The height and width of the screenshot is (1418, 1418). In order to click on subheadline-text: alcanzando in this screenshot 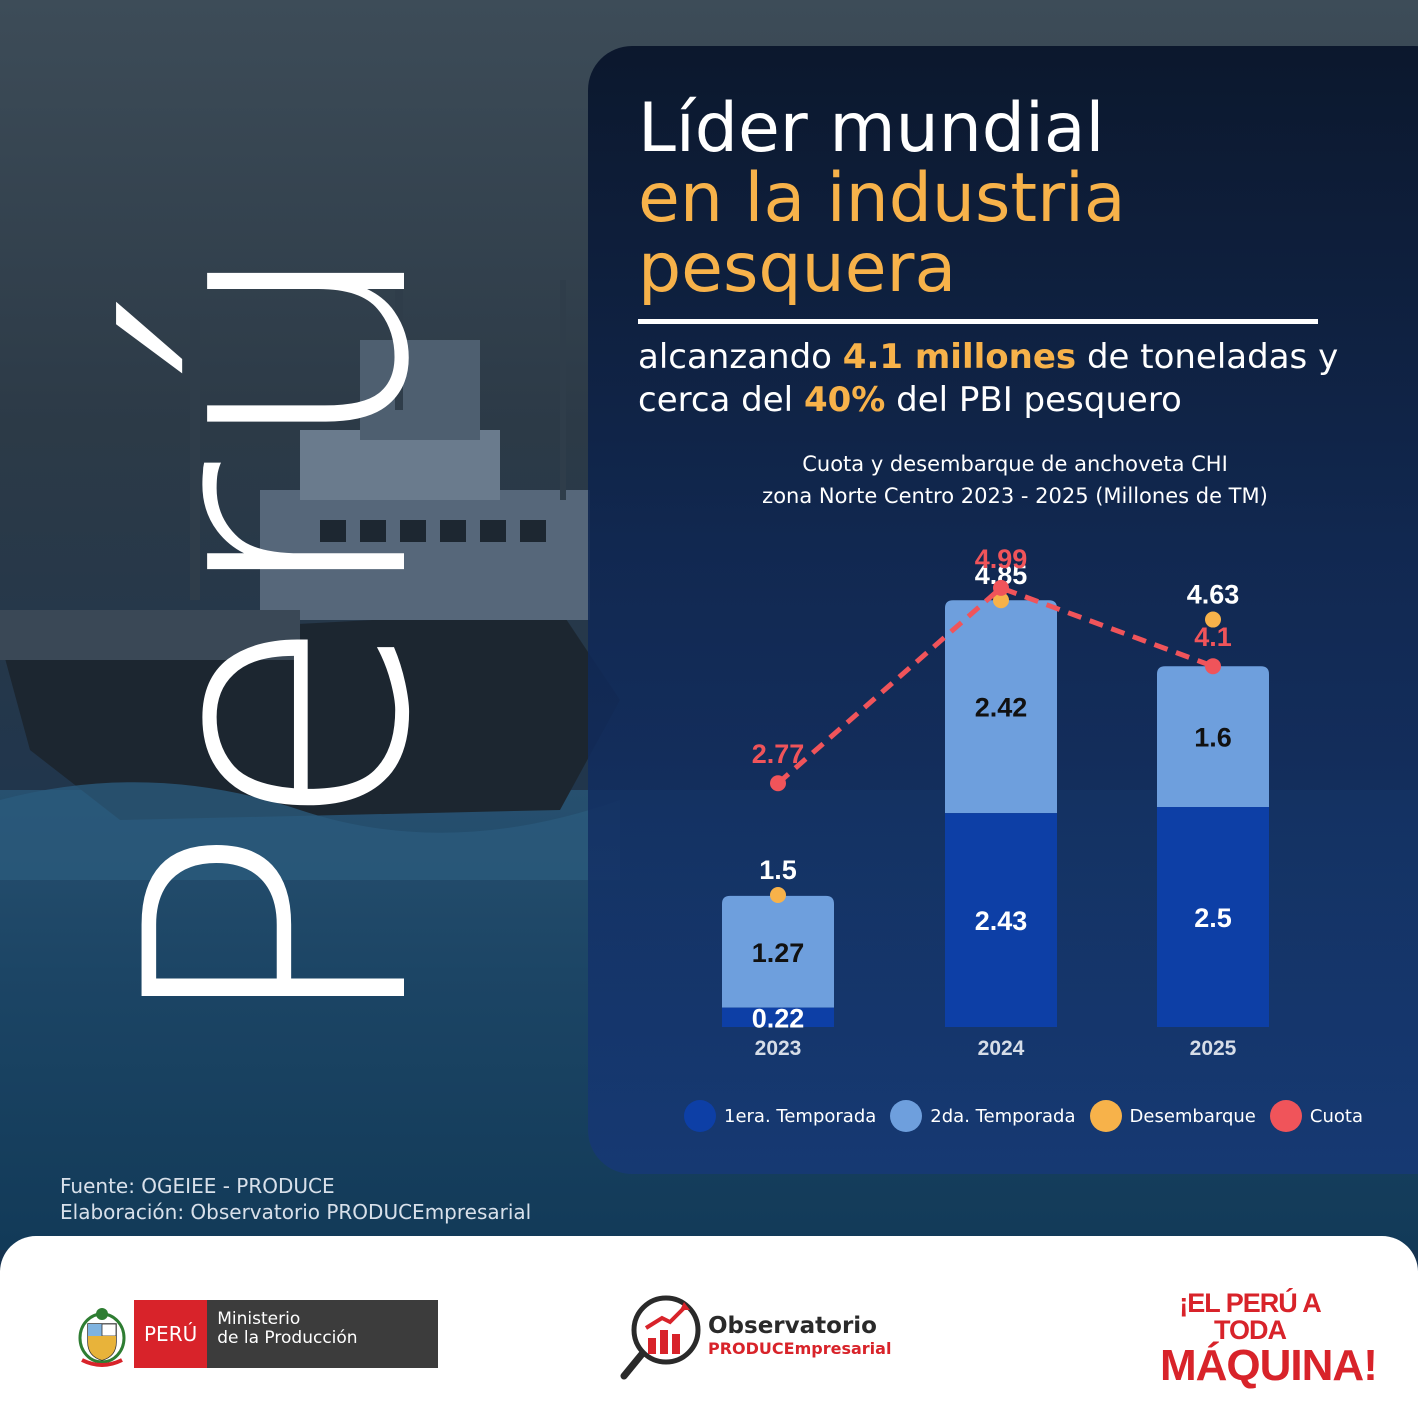, I will do `click(735, 357)`.